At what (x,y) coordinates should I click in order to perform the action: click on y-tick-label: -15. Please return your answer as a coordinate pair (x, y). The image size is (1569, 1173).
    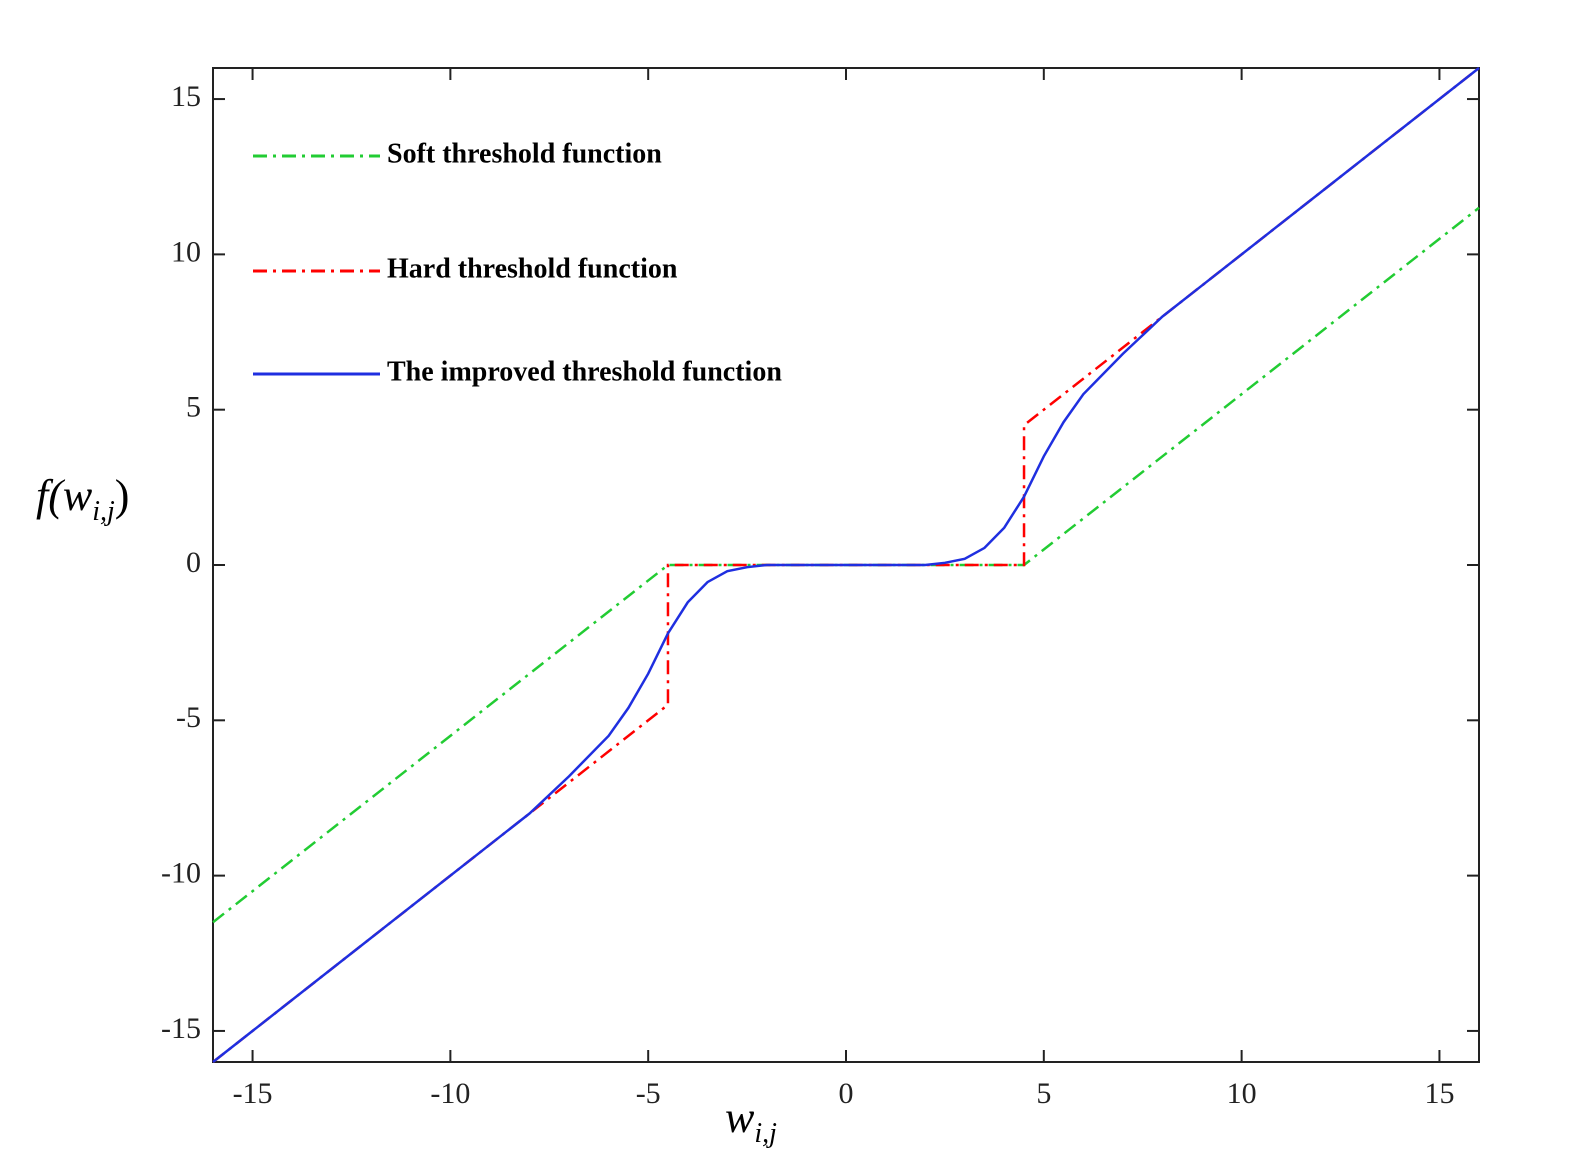
    Looking at the image, I should click on (181, 1028).